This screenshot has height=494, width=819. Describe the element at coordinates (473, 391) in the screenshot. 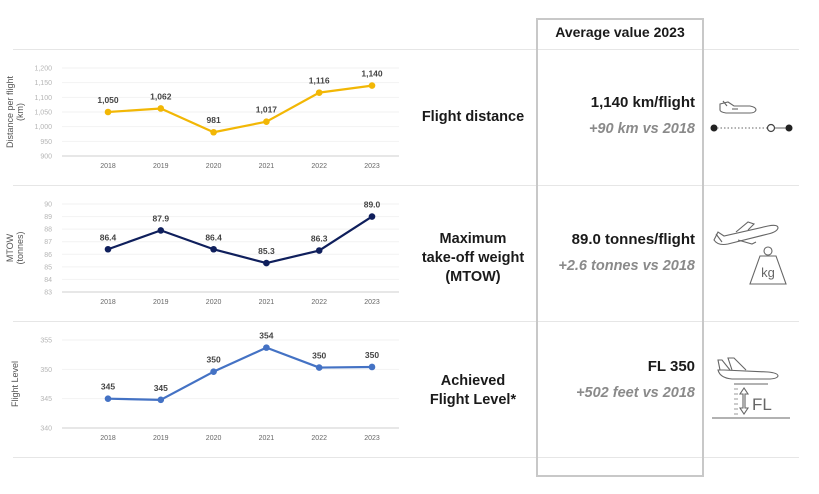

I see `metric-label-flight-level: Achieved Flight Level*` at that location.